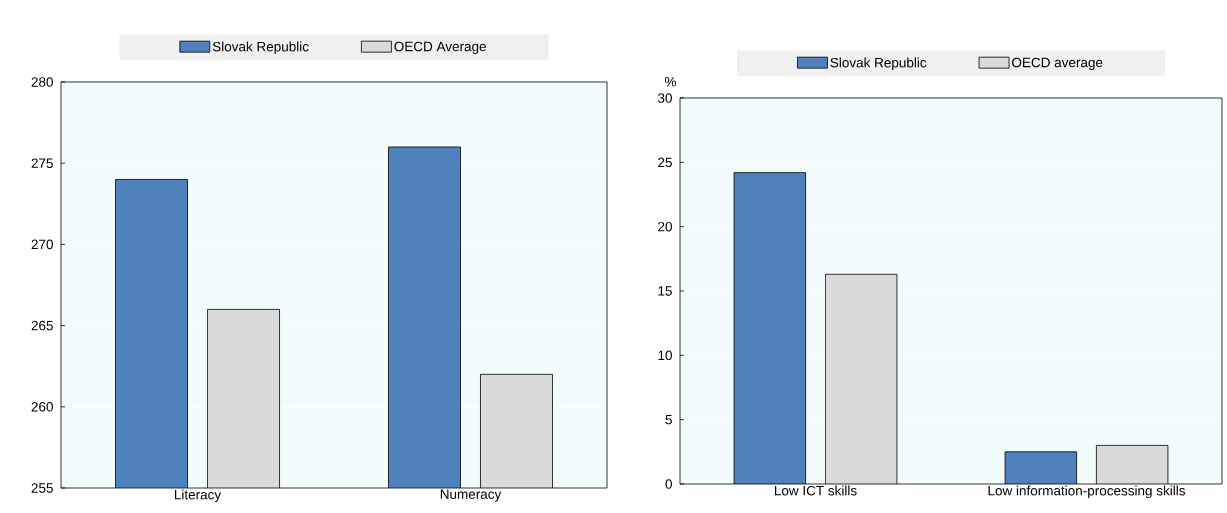 The width and height of the screenshot is (1227, 513). I want to click on y-tick-label: 25, so click(665, 162).